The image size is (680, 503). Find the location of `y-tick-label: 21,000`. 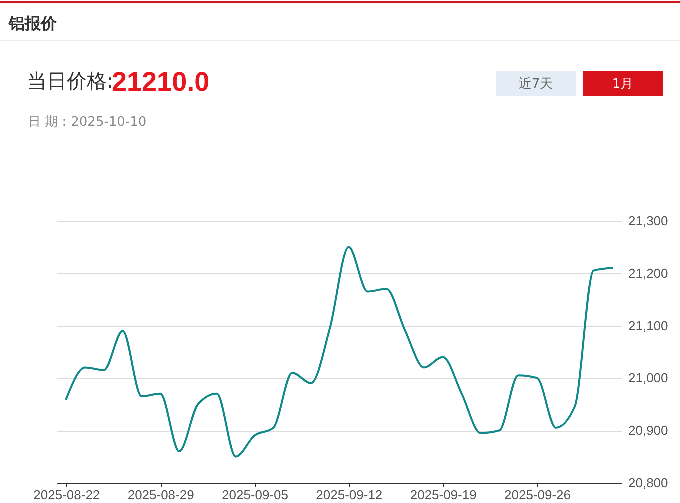

y-tick-label: 21,000 is located at coordinates (648, 378).